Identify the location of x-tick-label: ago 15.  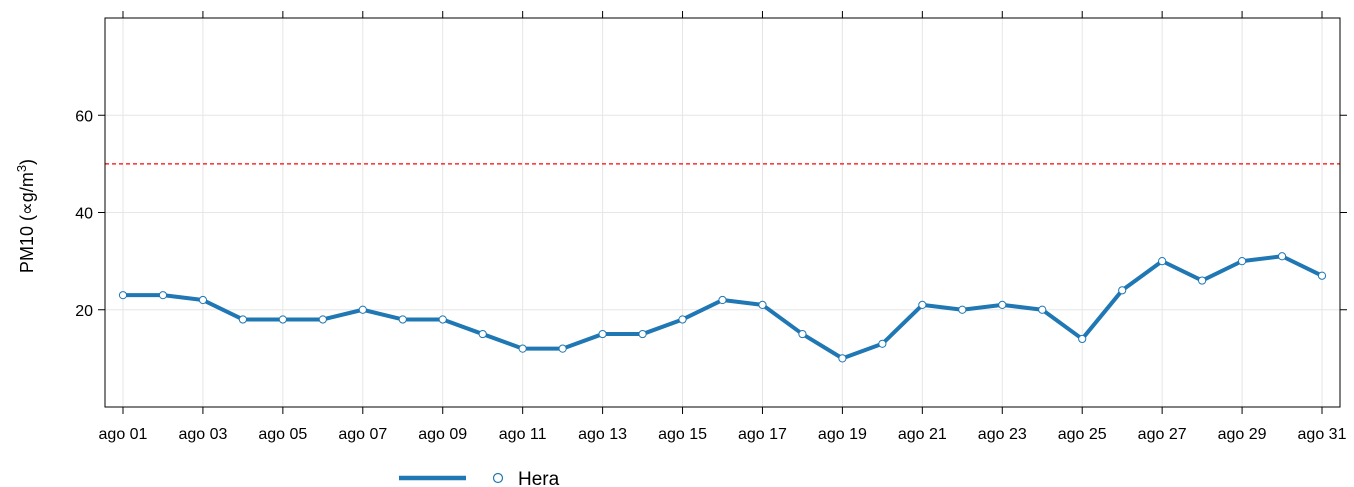
(682, 434).